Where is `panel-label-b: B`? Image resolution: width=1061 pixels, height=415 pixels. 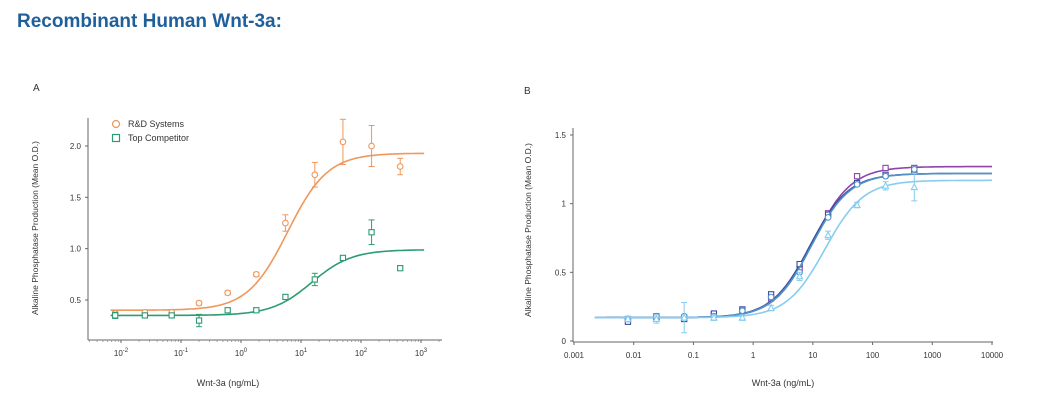
panel-label-b: B is located at coordinates (527, 91).